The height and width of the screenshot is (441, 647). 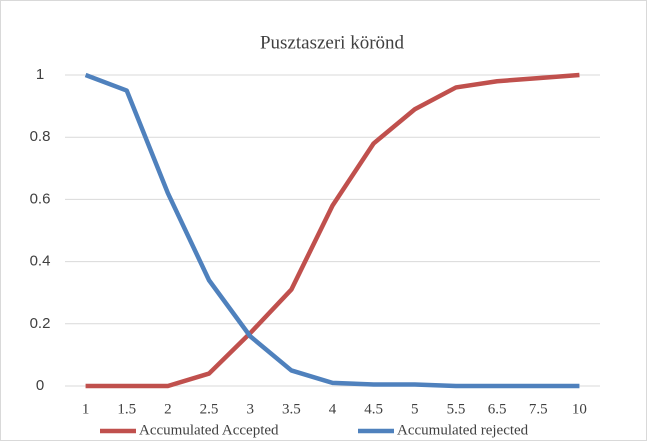 What do you see at coordinates (538, 409) in the screenshot?
I see `x-tick-label: 7.5` at bounding box center [538, 409].